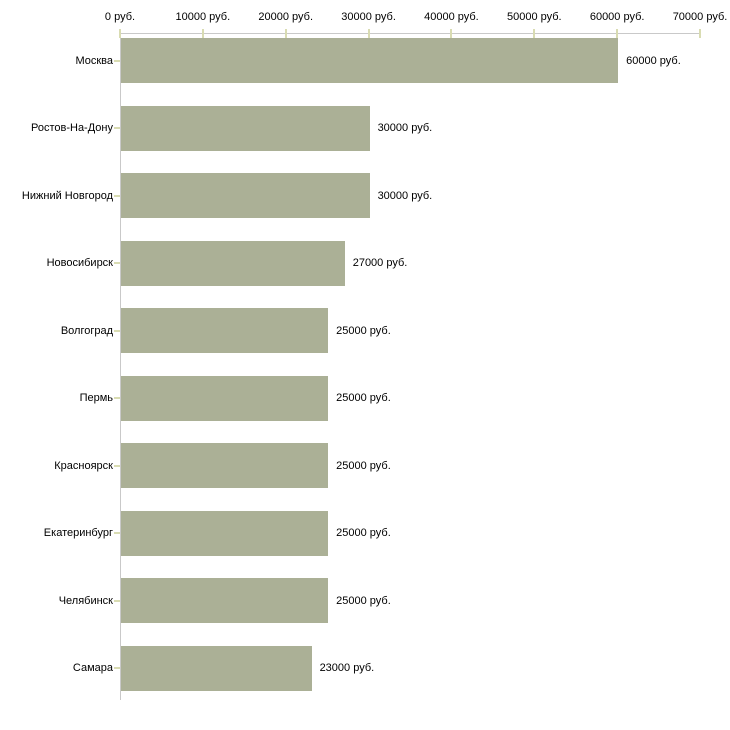 This screenshot has width=730, height=730. I want to click on category-label: Красноярск, so click(83, 465).